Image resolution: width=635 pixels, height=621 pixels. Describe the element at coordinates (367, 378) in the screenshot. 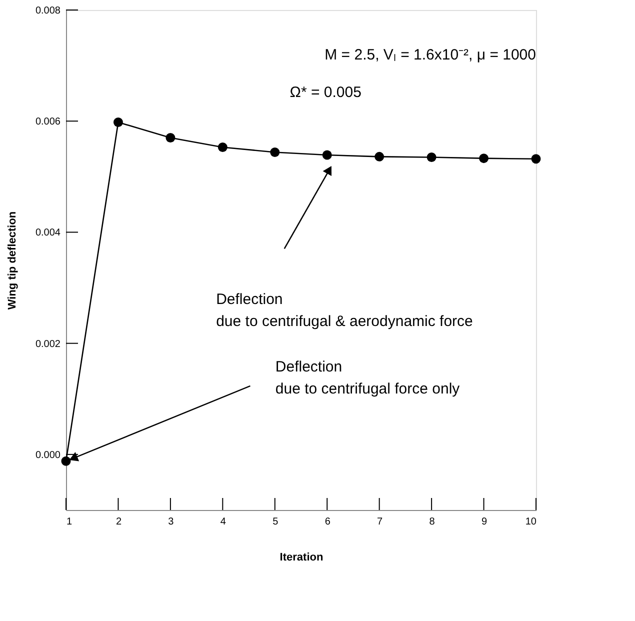

I see `annotation: Deflection due to centrifugal force only` at that location.